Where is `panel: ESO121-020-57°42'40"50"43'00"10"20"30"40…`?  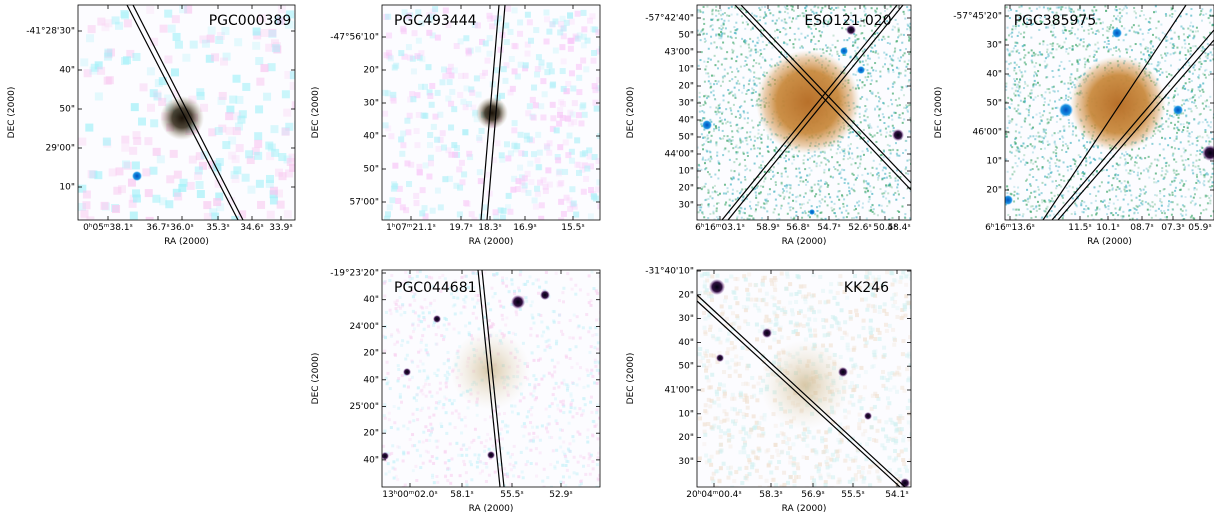 panel: ESO121-020-57°42'40"50"43'00"10"20"30"40… is located at coordinates (769, 126).